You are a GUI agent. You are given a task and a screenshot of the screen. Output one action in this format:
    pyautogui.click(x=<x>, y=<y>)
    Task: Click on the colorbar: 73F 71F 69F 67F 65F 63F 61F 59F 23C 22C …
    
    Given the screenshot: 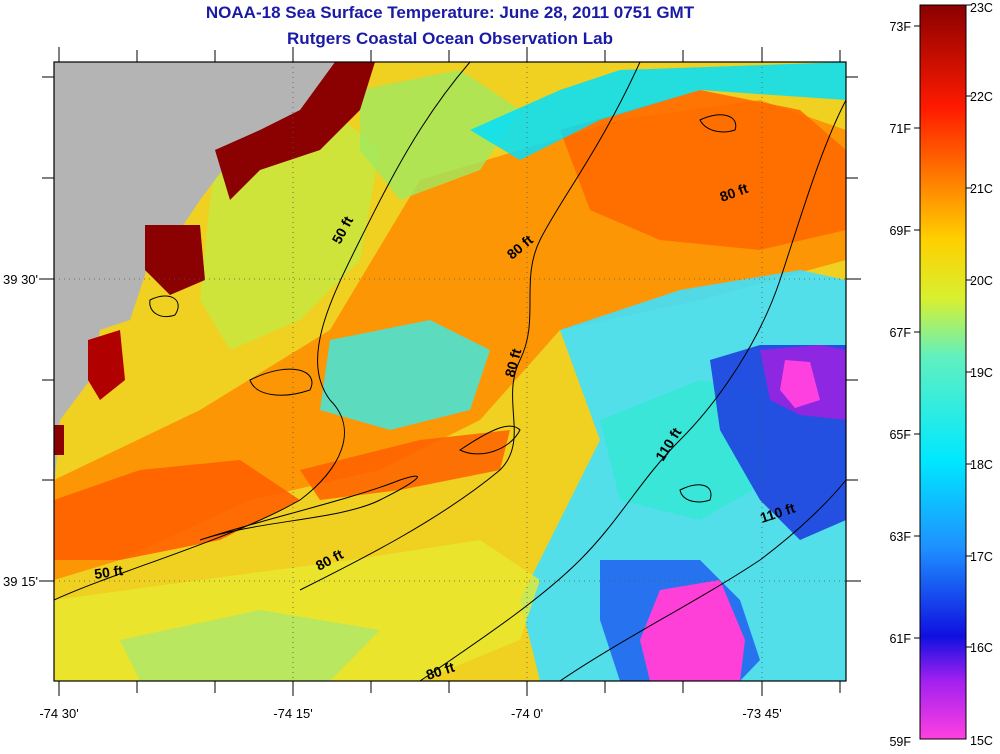 What is the action you would take?
    pyautogui.click(x=940, y=375)
    